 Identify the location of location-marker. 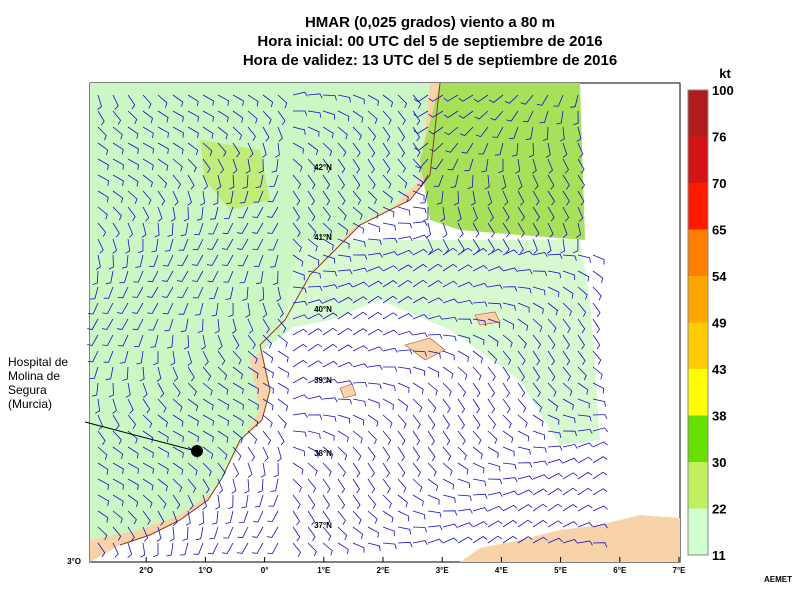
(197, 451).